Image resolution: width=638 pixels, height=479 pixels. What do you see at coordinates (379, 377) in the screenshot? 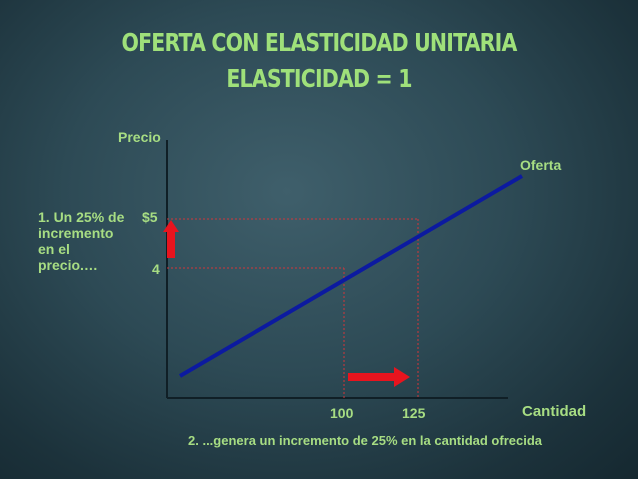
I see `quantity-increase-arrow` at bounding box center [379, 377].